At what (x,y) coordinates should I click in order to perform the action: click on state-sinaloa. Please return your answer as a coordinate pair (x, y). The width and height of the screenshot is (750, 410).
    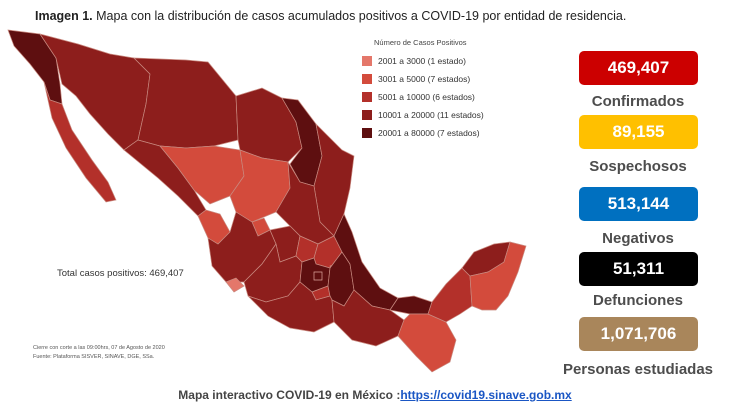
    Looking at the image, I should click on (165, 178).